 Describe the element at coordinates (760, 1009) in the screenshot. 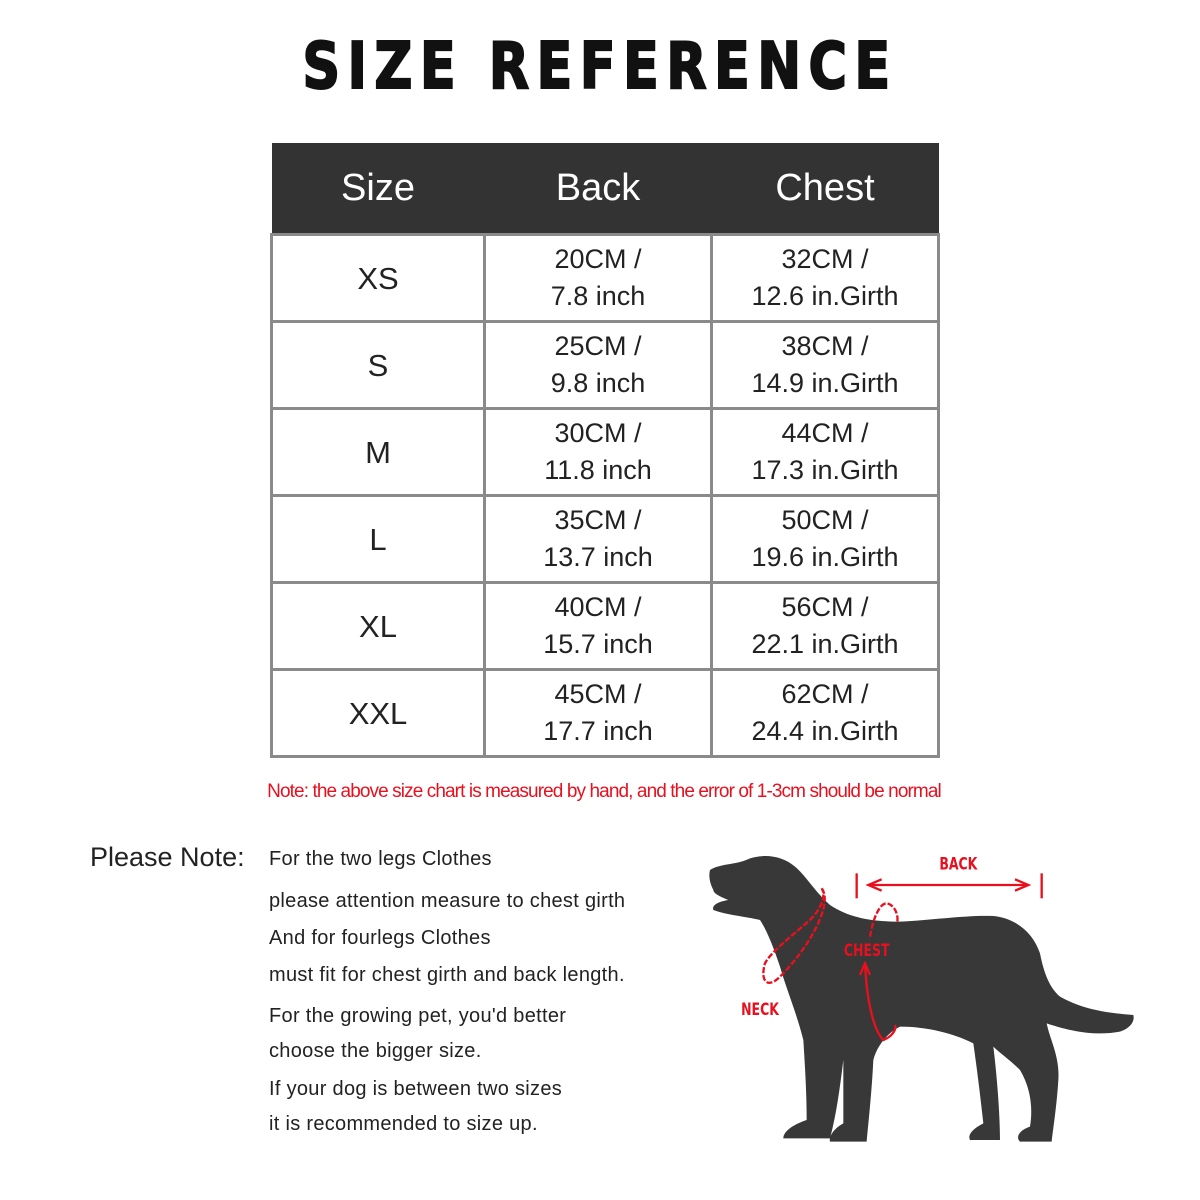

I see `neck-label: NECK` at that location.